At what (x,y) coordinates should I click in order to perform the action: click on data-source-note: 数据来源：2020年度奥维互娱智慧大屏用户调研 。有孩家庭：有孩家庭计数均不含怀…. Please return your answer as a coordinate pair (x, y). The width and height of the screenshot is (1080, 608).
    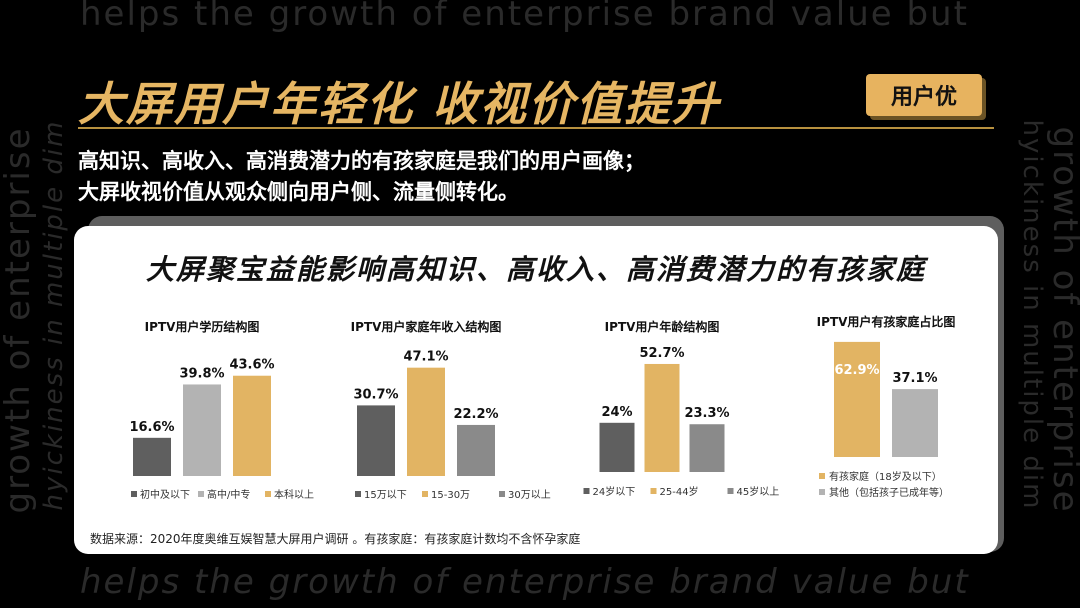
    Looking at the image, I should click on (335, 539).